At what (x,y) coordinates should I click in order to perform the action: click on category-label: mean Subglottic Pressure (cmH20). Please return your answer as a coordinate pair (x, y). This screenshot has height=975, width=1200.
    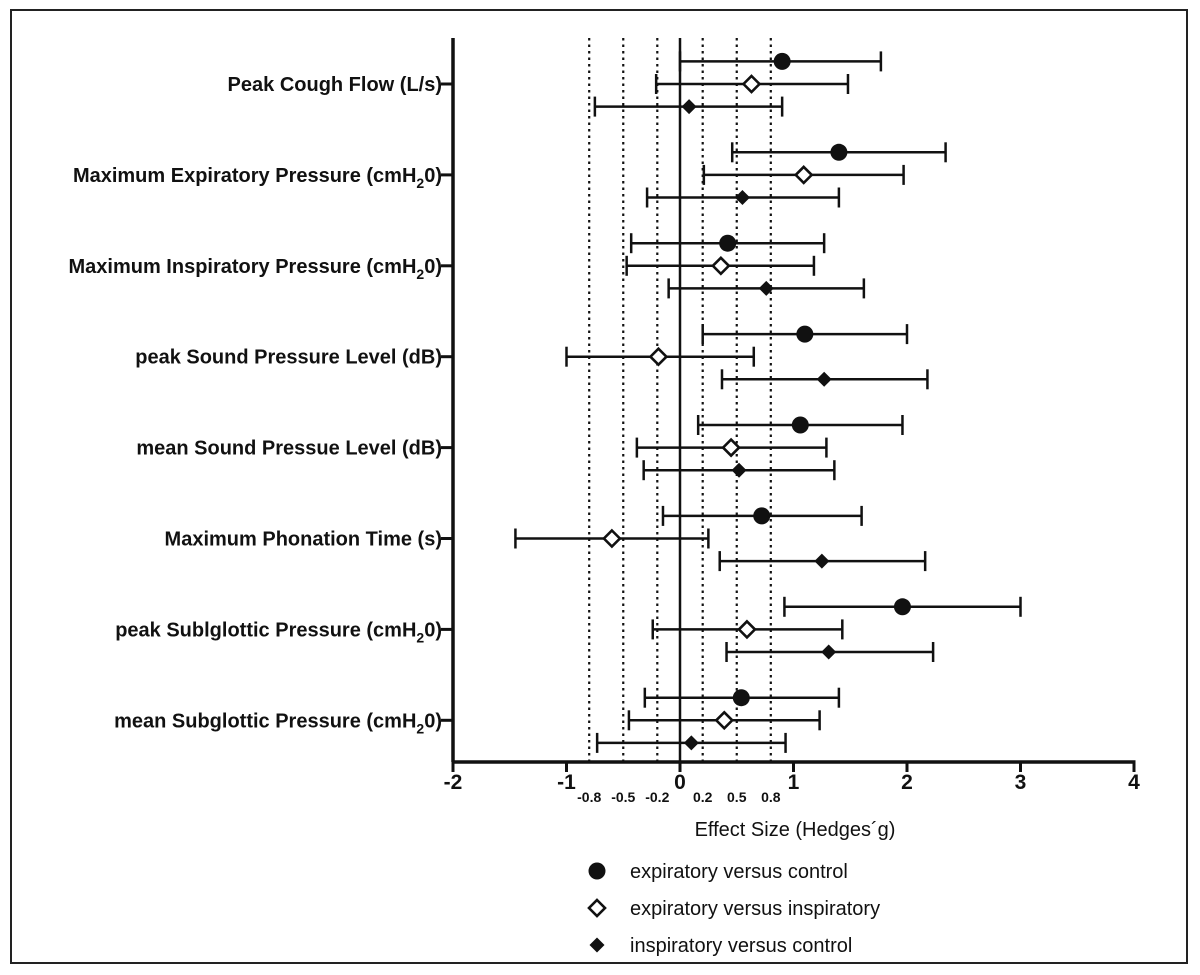
    Looking at the image, I should click on (278, 723).